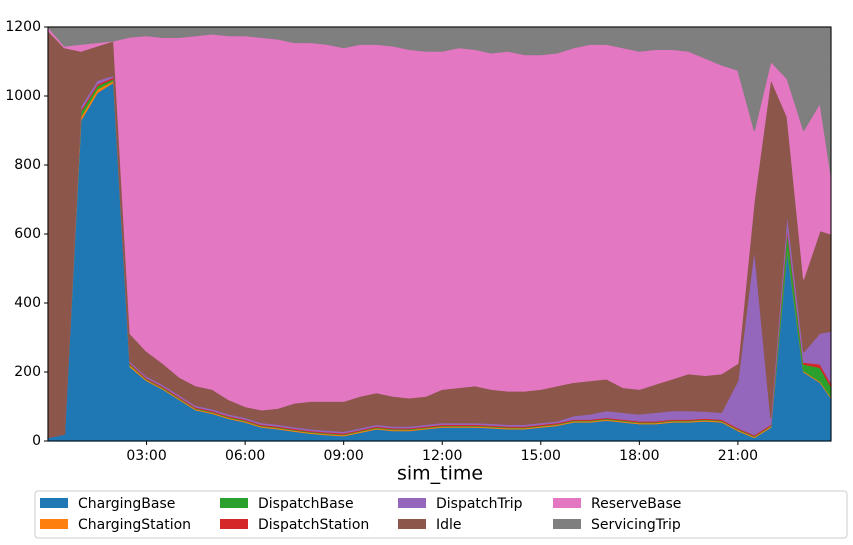 The image size is (853, 545). What do you see at coordinates (636, 525) in the screenshot?
I see `legend-label: ServicingTrip` at bounding box center [636, 525].